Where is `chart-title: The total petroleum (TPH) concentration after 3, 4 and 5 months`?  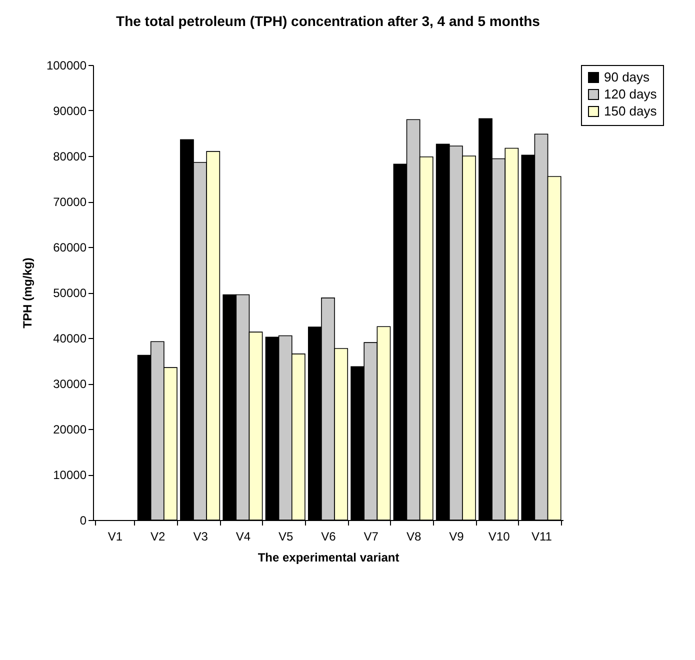
chart-title: The total petroleum (TPH) concentration after 3, 4 and 5 months is located at coordinates (328, 21).